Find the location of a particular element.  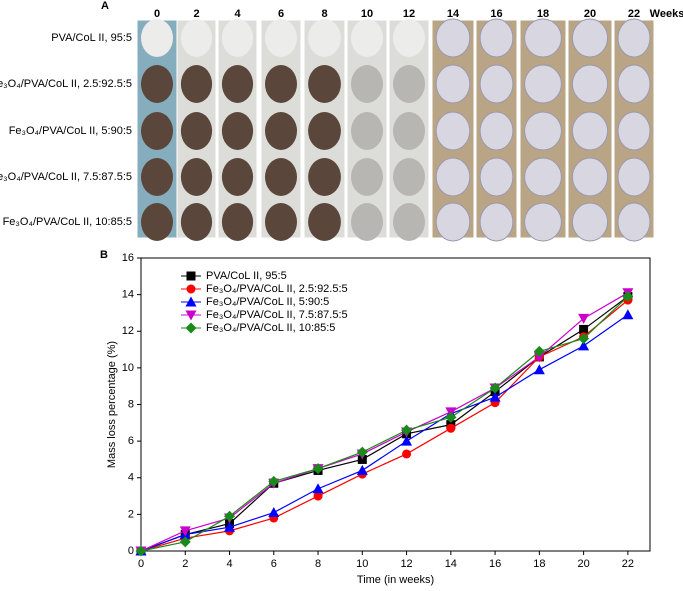

column-header: Weeks is located at coordinates (666, 14).